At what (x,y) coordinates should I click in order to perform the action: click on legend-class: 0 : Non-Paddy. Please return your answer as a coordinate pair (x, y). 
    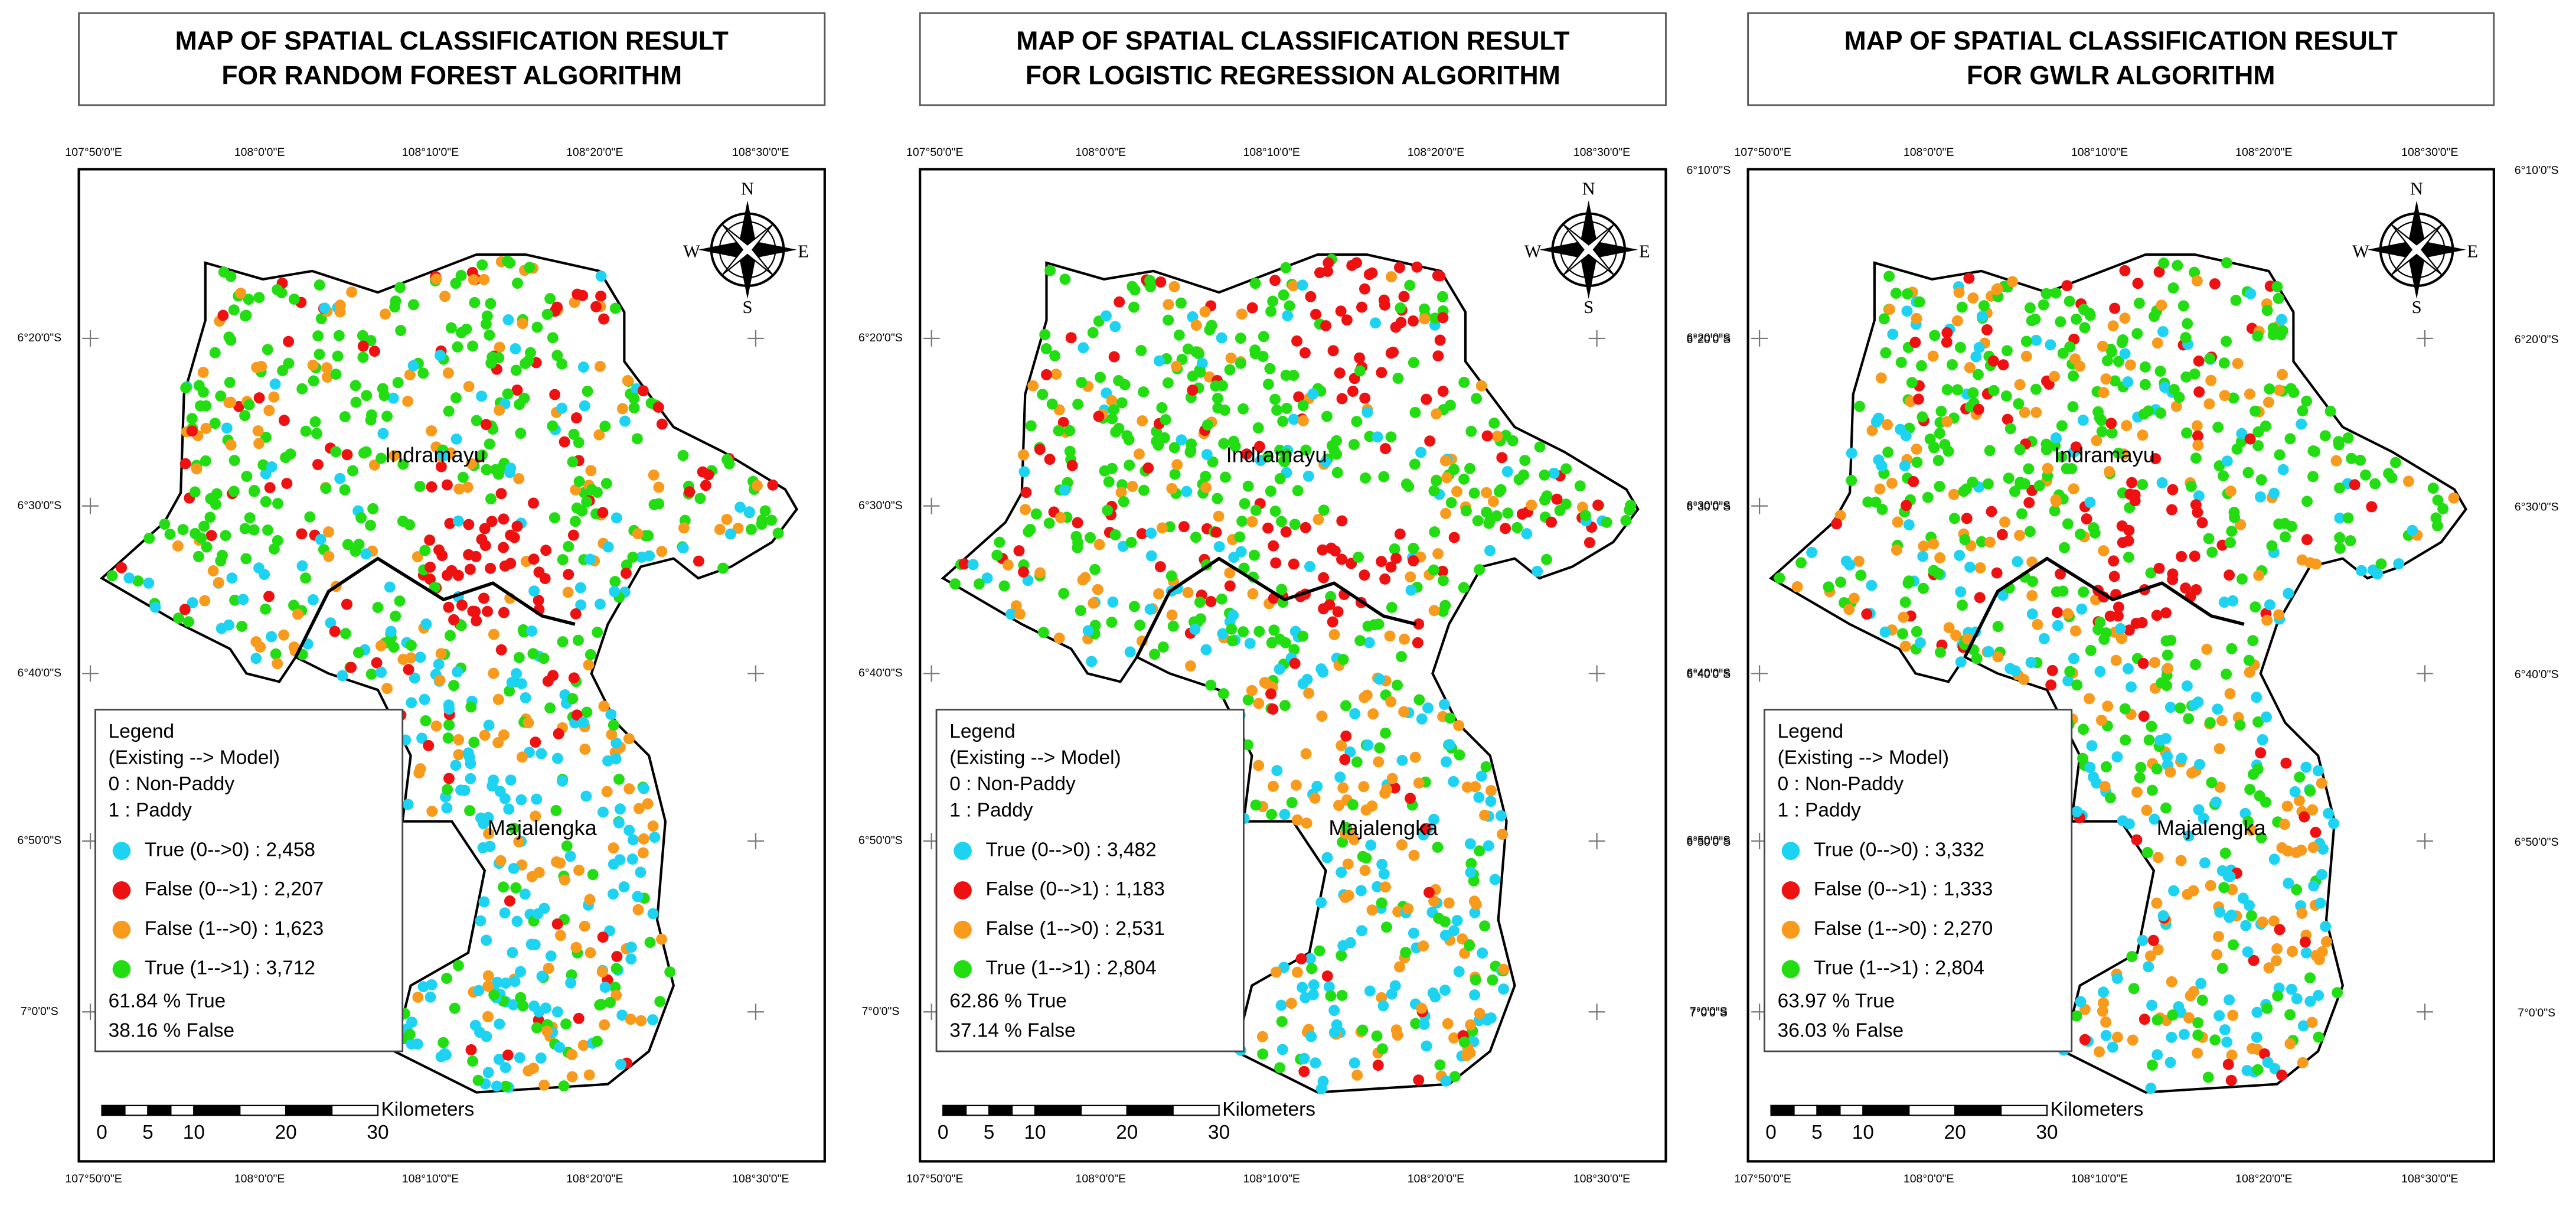
    Looking at the image, I should click on (1012, 784).